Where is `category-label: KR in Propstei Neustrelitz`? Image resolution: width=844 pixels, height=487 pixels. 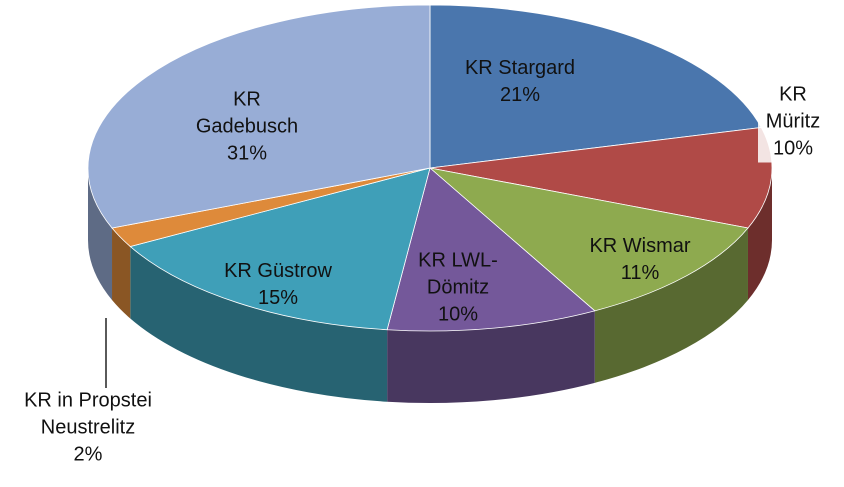 category-label: KR in Propstei Neustrelitz is located at coordinates (88, 414).